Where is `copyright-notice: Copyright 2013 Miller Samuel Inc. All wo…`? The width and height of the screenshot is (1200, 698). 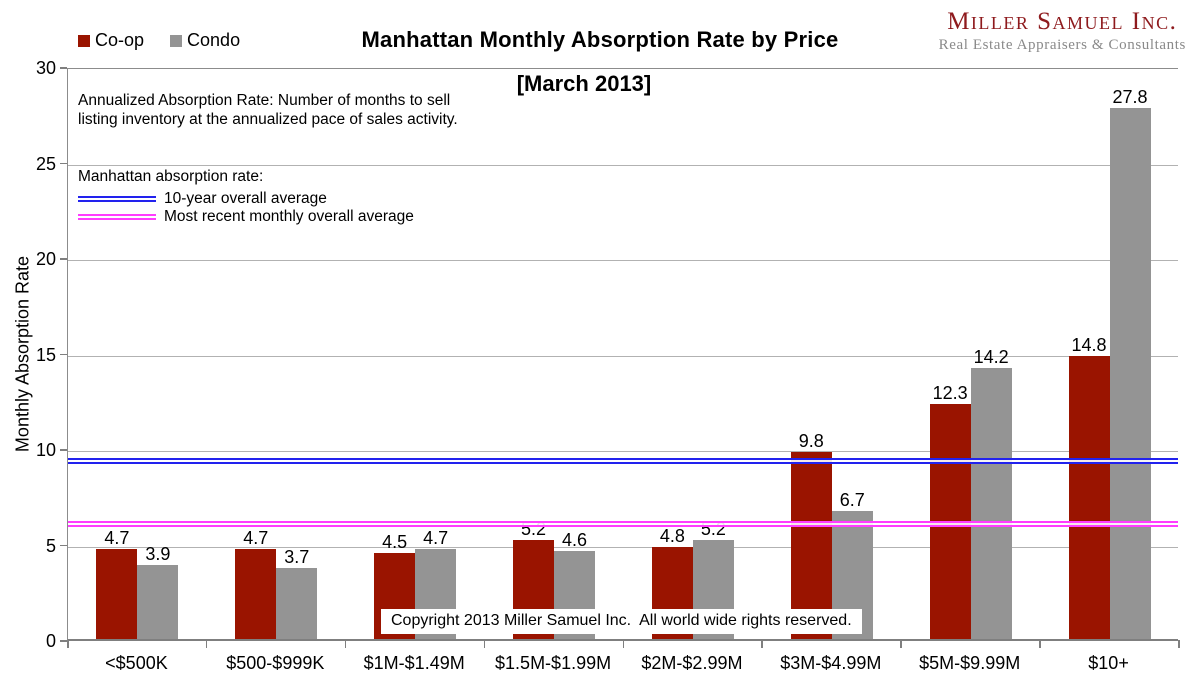 copyright-notice: Copyright 2013 Miller Samuel Inc. All wo… is located at coordinates (621, 621).